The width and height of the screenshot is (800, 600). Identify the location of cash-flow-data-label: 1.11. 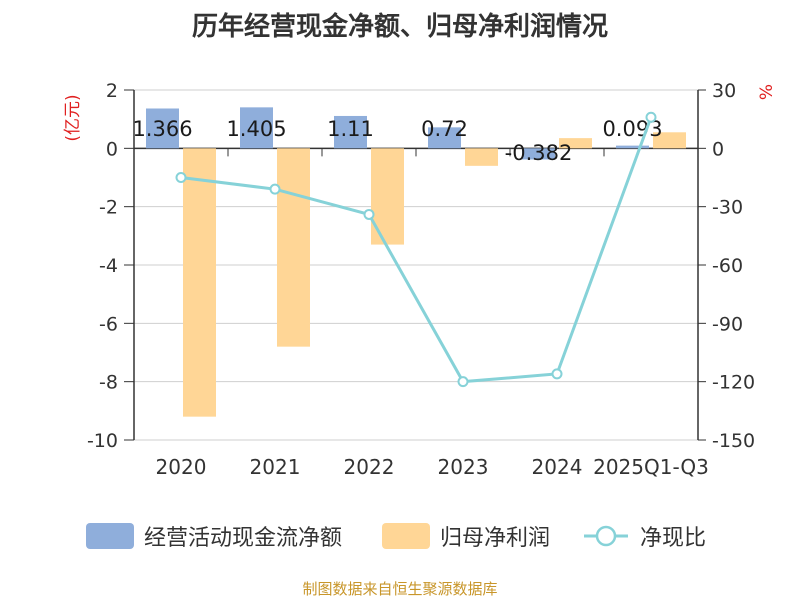
(350, 129).